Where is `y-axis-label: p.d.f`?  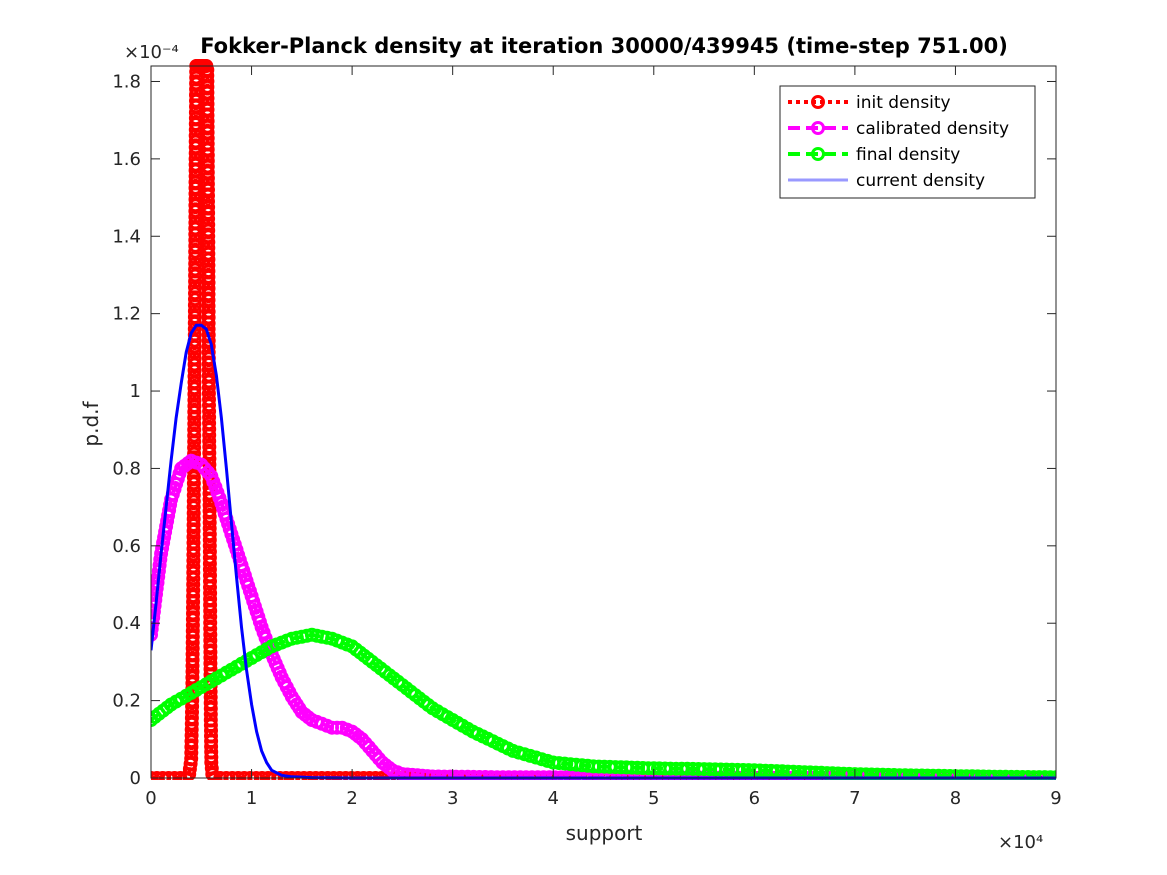 y-axis-label: p.d.f is located at coordinates (91, 423).